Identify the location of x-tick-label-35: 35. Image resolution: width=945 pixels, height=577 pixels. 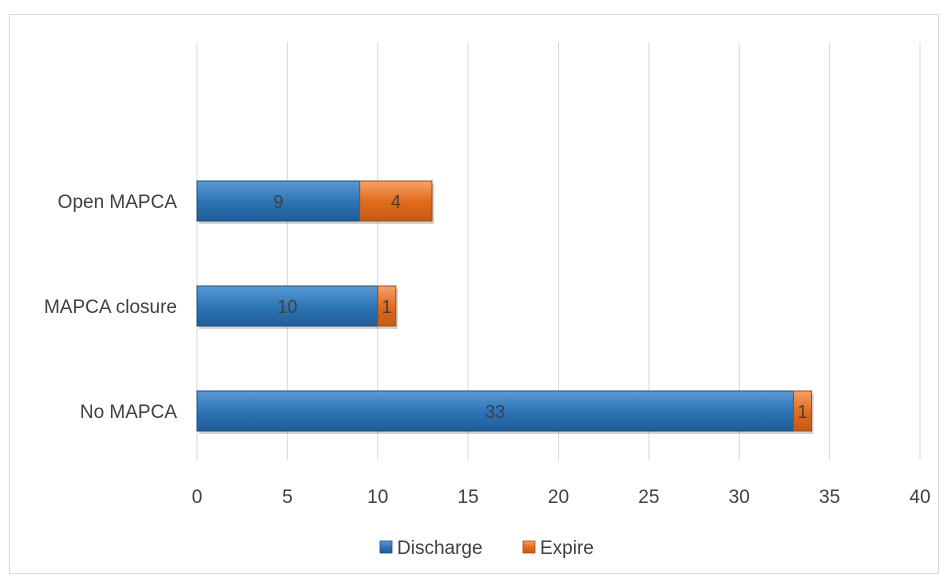
(829, 497).